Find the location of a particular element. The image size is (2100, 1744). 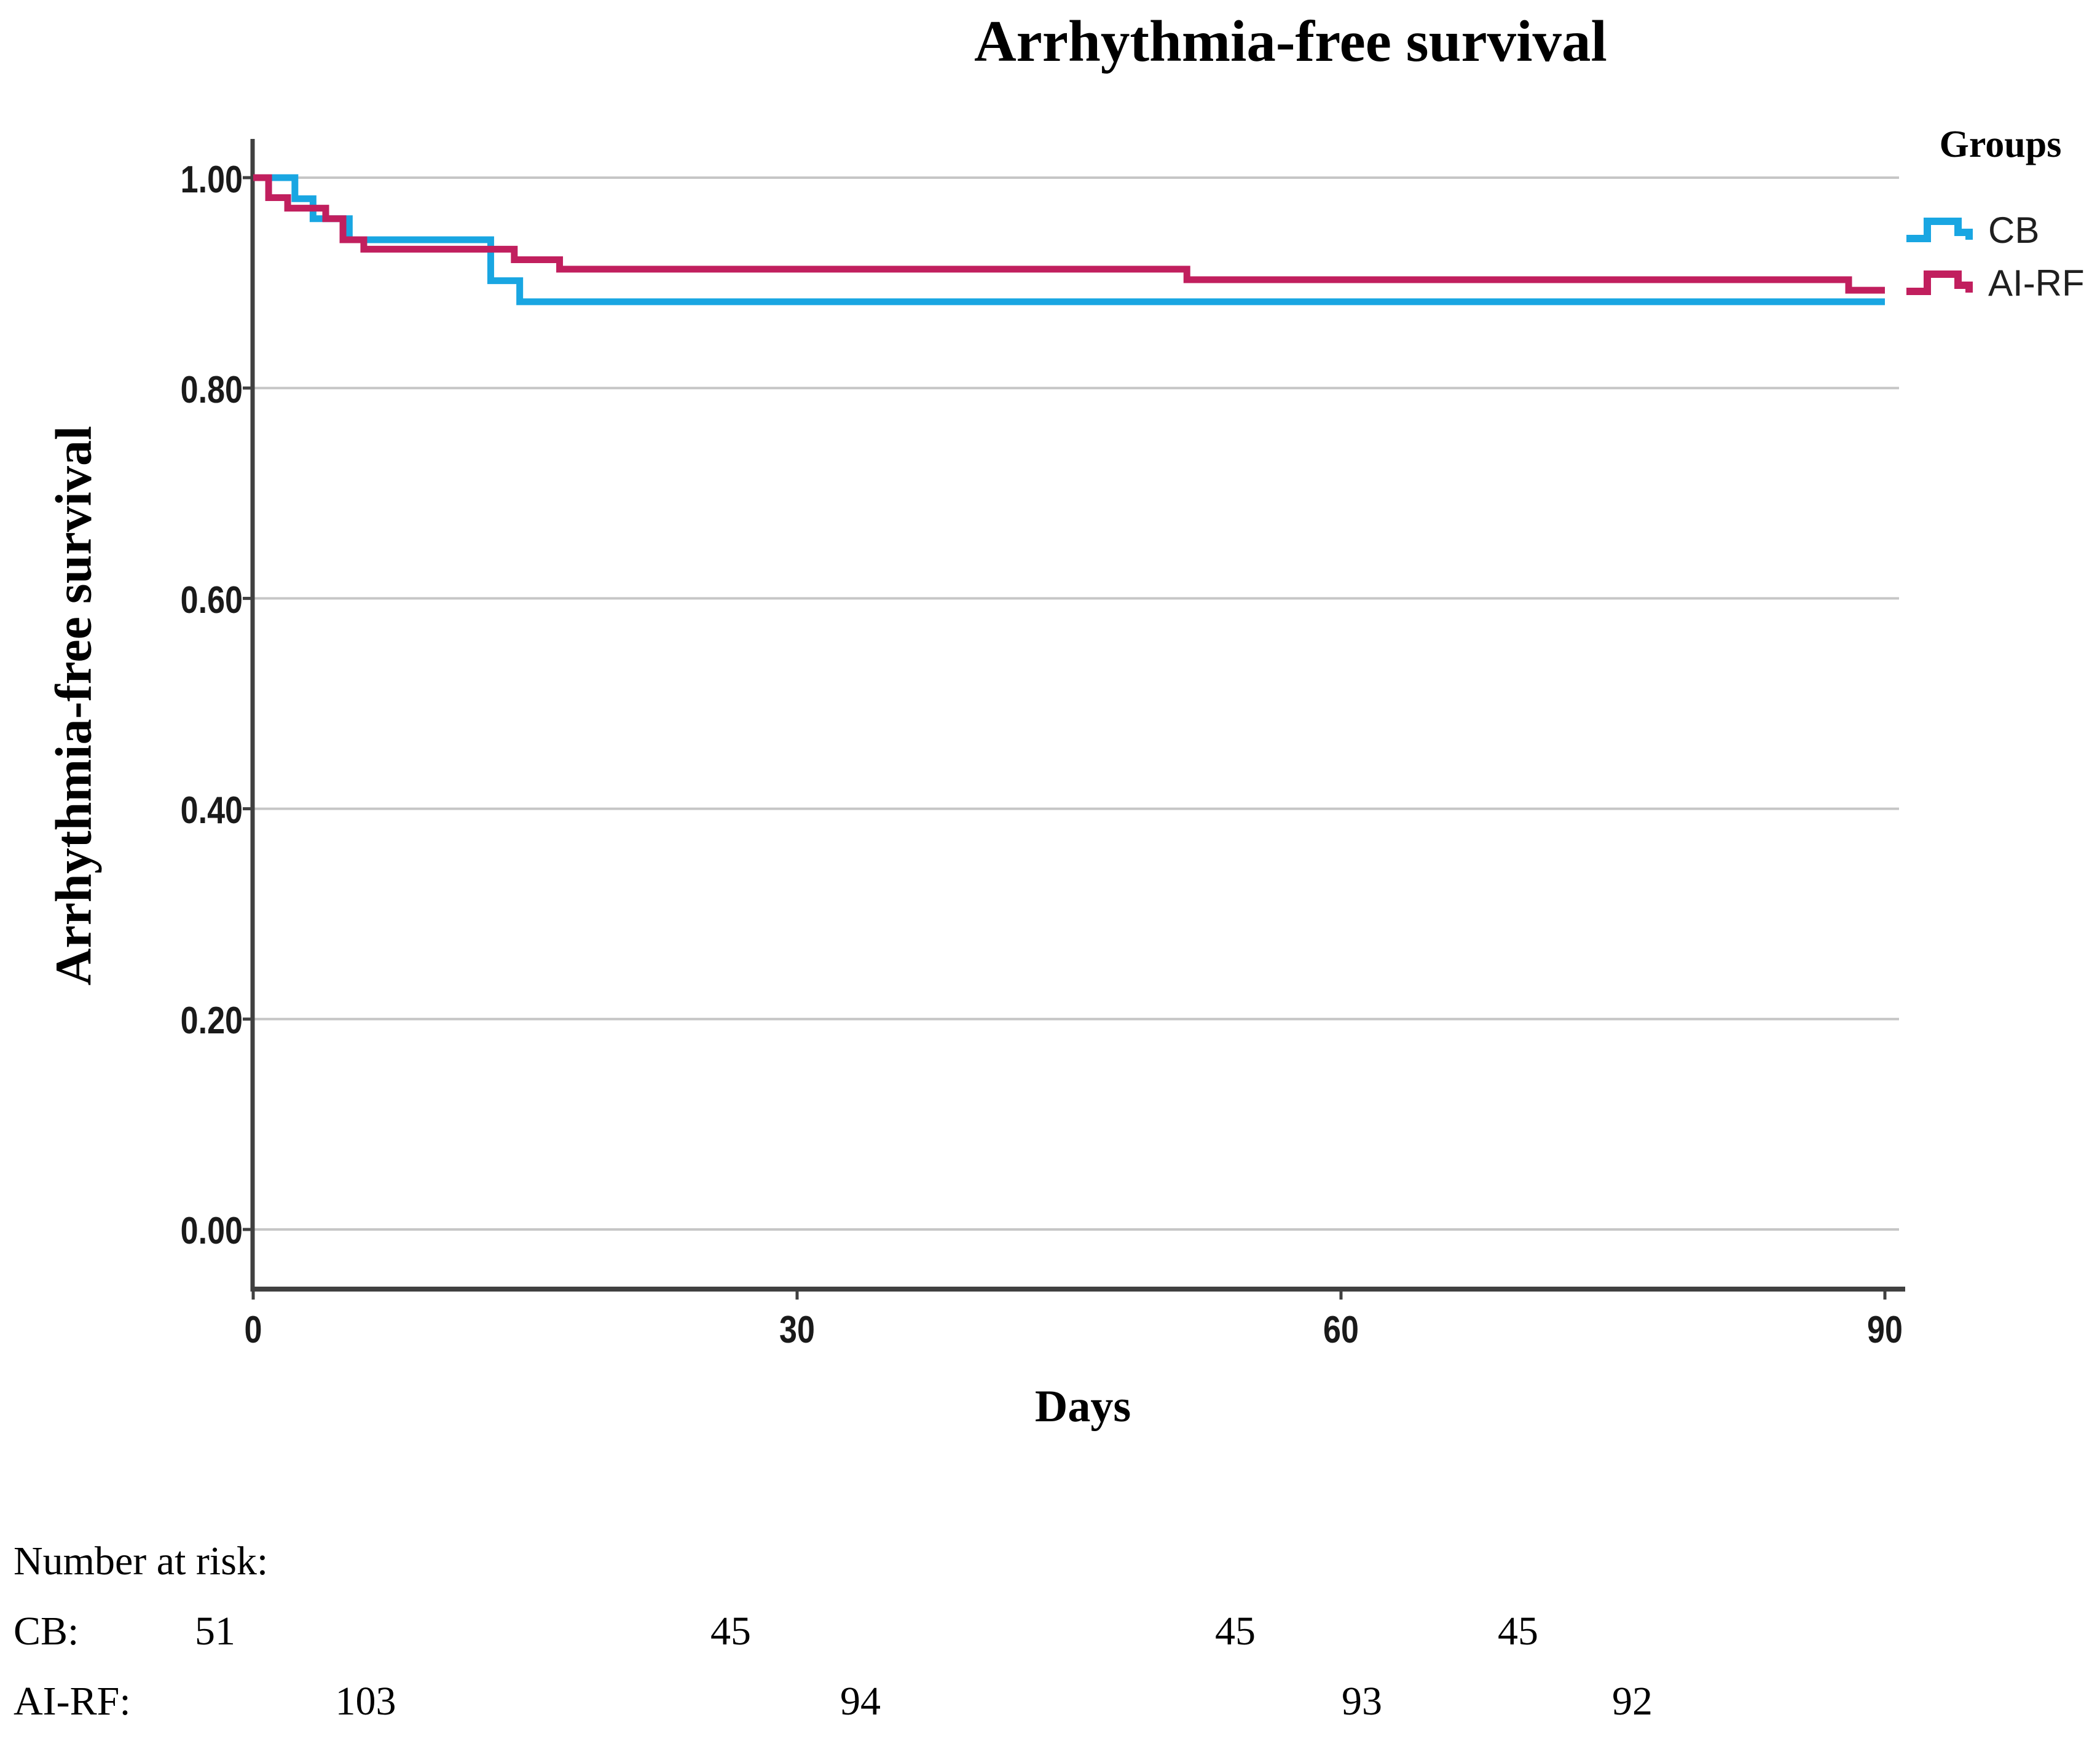

risk-value: 92 is located at coordinates (1632, 1701).